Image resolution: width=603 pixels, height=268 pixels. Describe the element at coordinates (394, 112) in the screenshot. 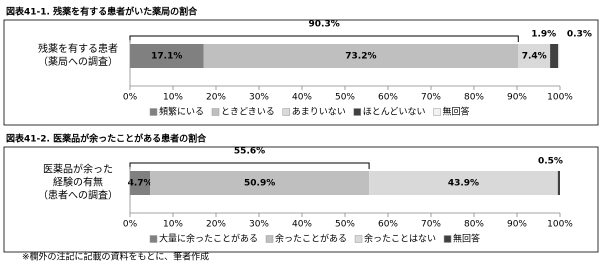

I see `legend-label: ほとんどいない` at that location.